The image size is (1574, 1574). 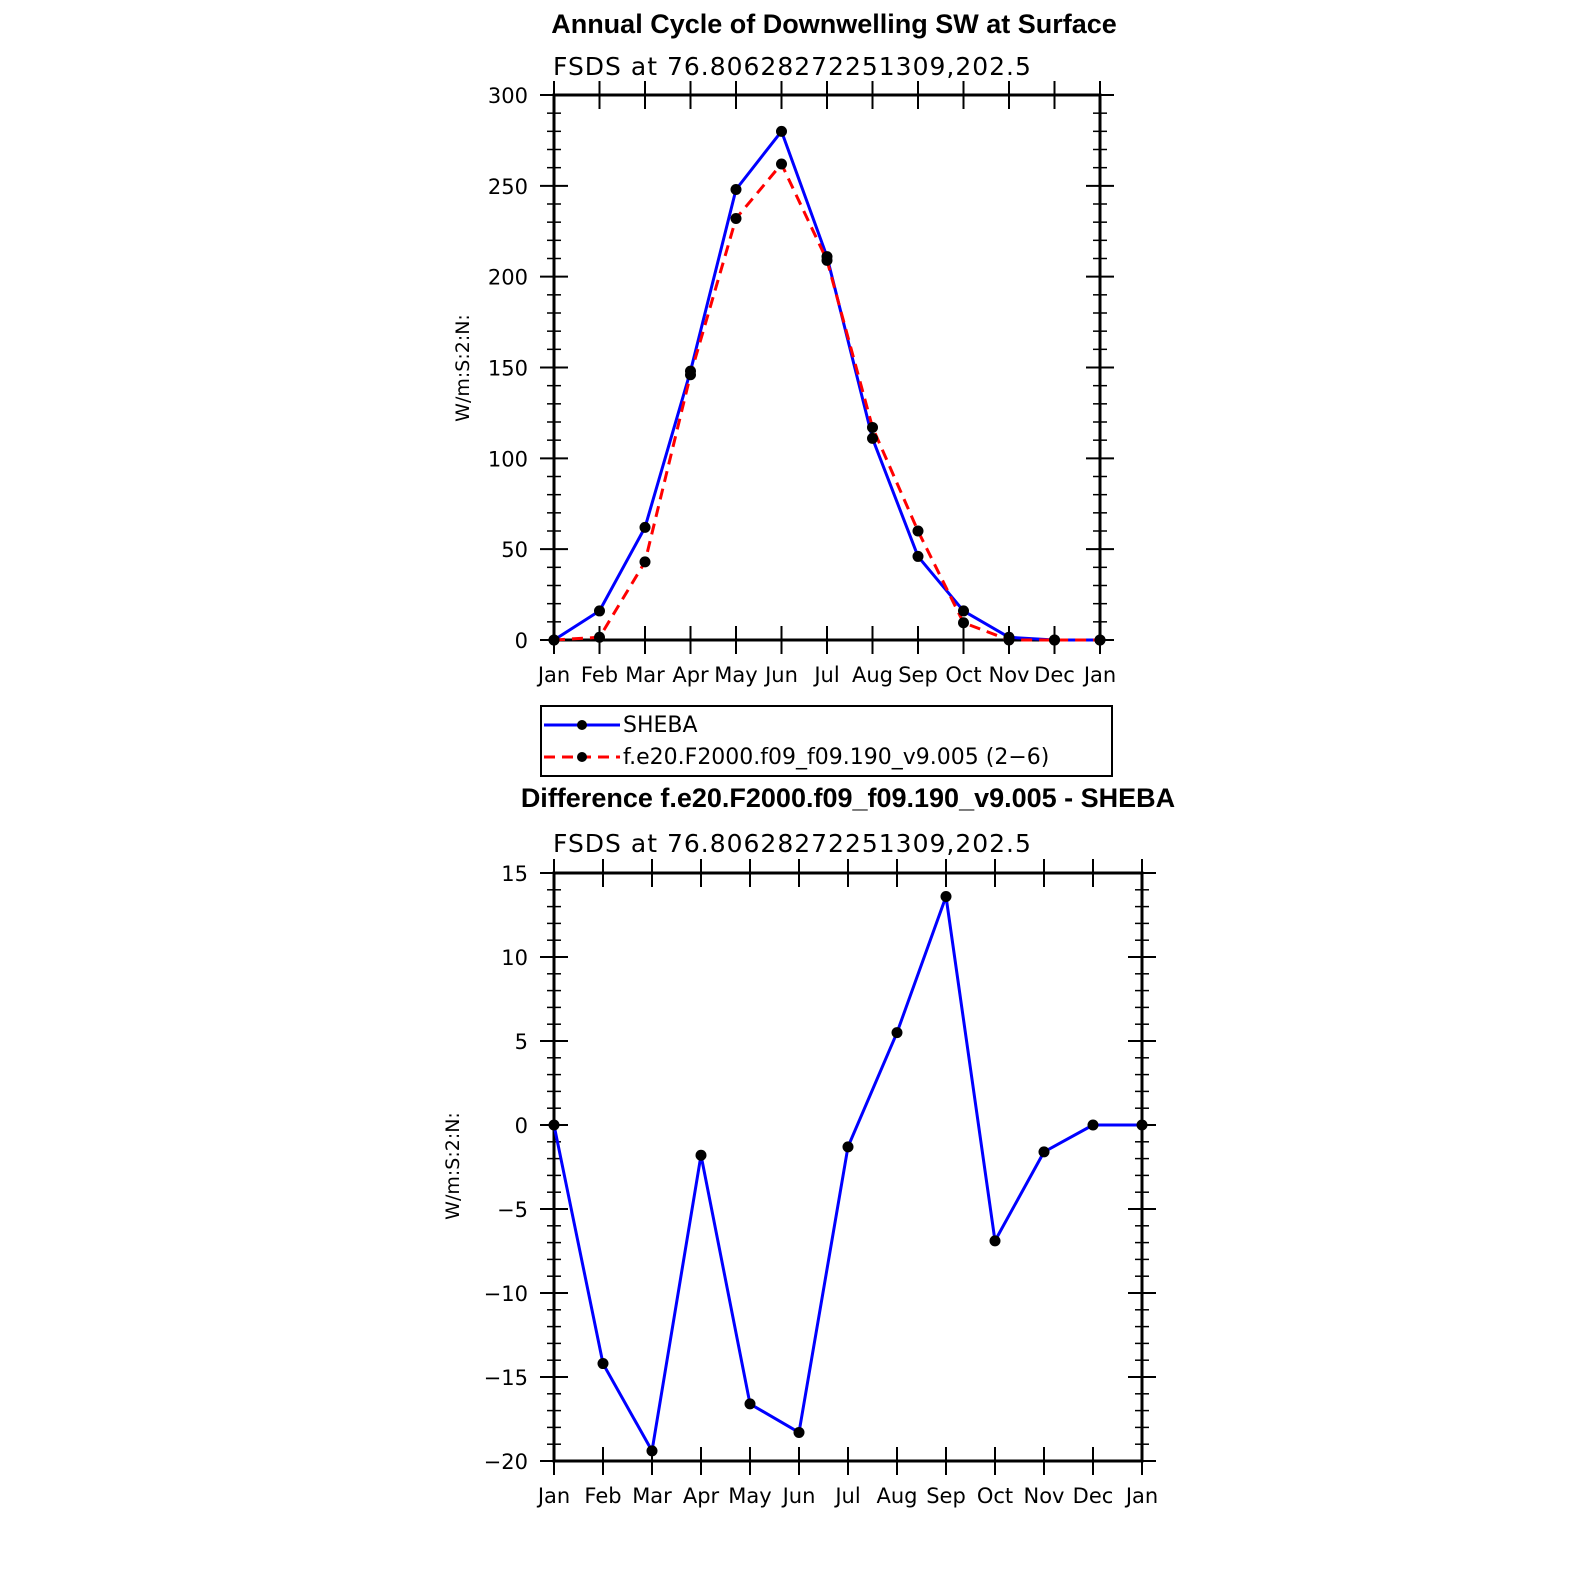 What do you see at coordinates (508, 96) in the screenshot?
I see `y-tick-label: 300` at bounding box center [508, 96].